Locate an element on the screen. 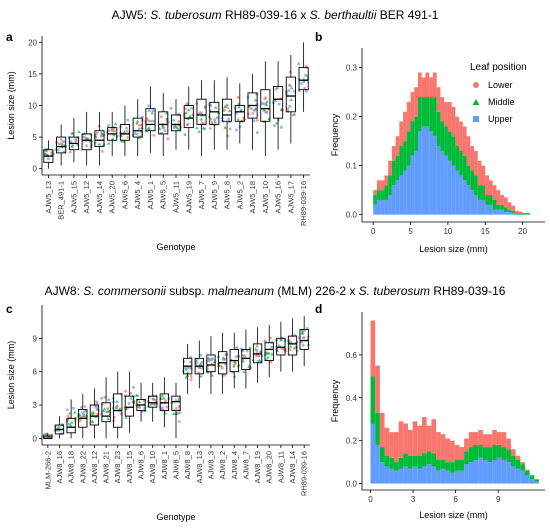  x-tick-label: 6 is located at coordinates (455, 499).